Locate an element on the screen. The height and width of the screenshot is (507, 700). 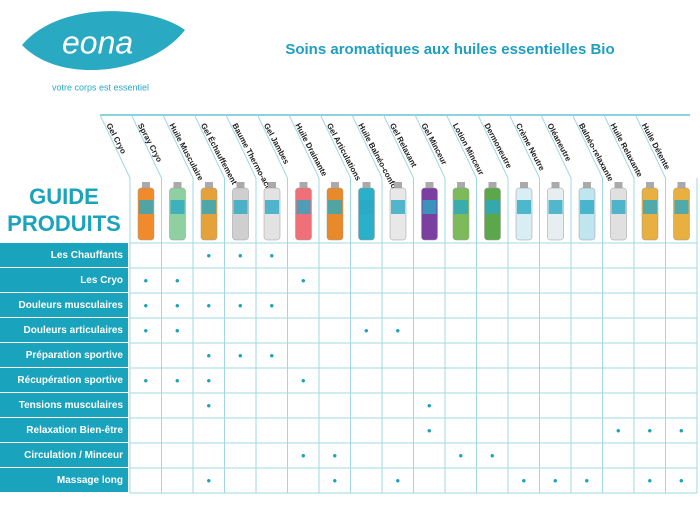
row-label: Circulation / Minceur is located at coordinates (73, 455).